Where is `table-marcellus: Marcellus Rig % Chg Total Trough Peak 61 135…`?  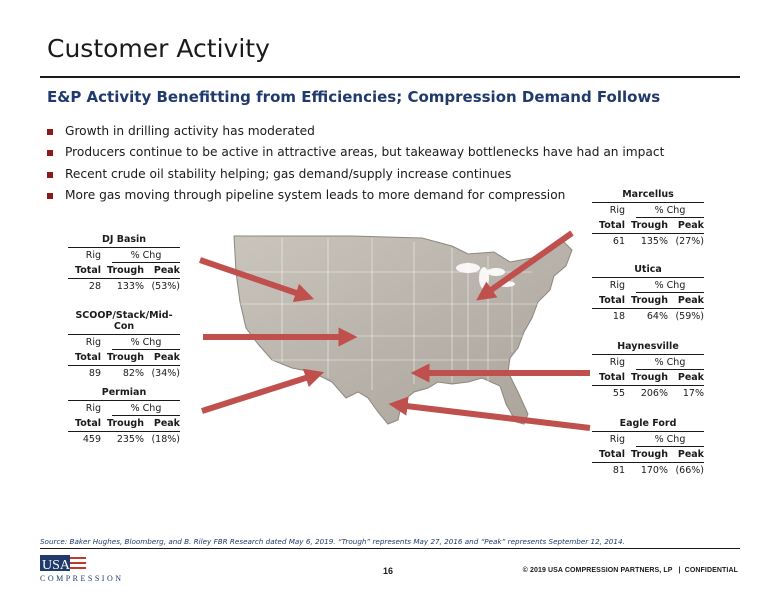
table-marcellus: Marcellus Rig % Chg Total Trough Peak 61 135… is located at coordinates (648, 219).